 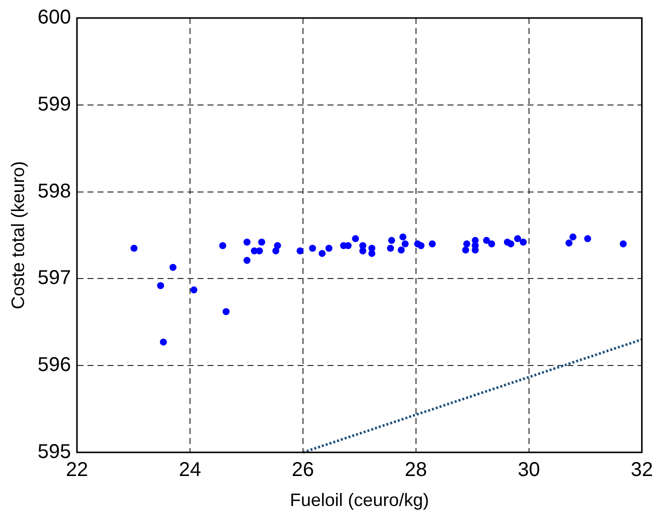 I want to click on x-axis-title: Fueloil (ceuro/kg), so click(x=359, y=500).